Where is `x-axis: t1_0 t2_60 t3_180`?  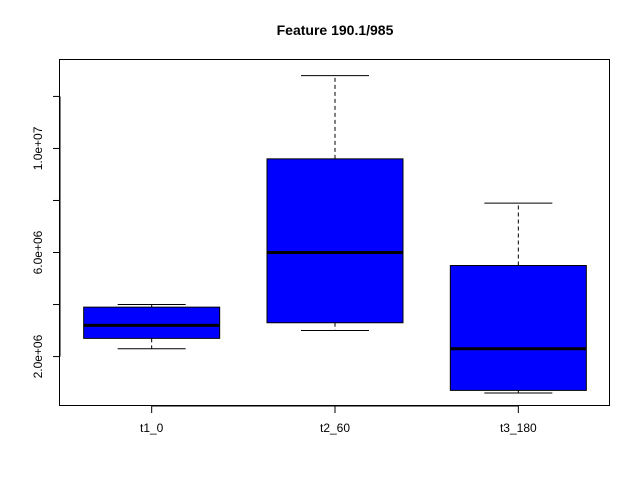 x-axis: t1_0 t2_60 t3_180 is located at coordinates (338, 420).